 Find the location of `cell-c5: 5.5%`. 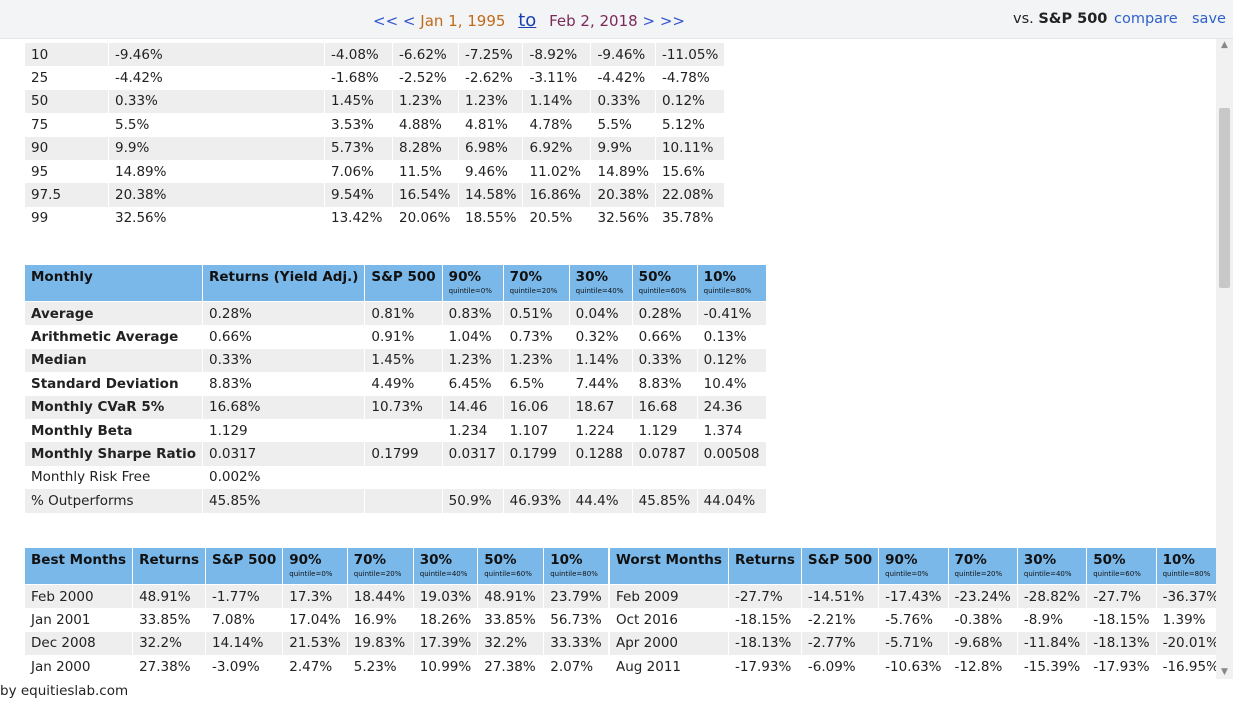

cell-c5: 5.5% is located at coordinates (623, 125).